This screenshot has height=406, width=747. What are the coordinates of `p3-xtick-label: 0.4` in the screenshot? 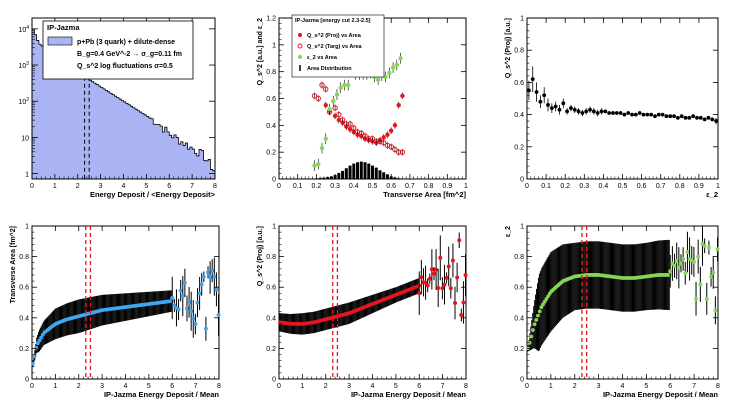 It's located at (604, 186).